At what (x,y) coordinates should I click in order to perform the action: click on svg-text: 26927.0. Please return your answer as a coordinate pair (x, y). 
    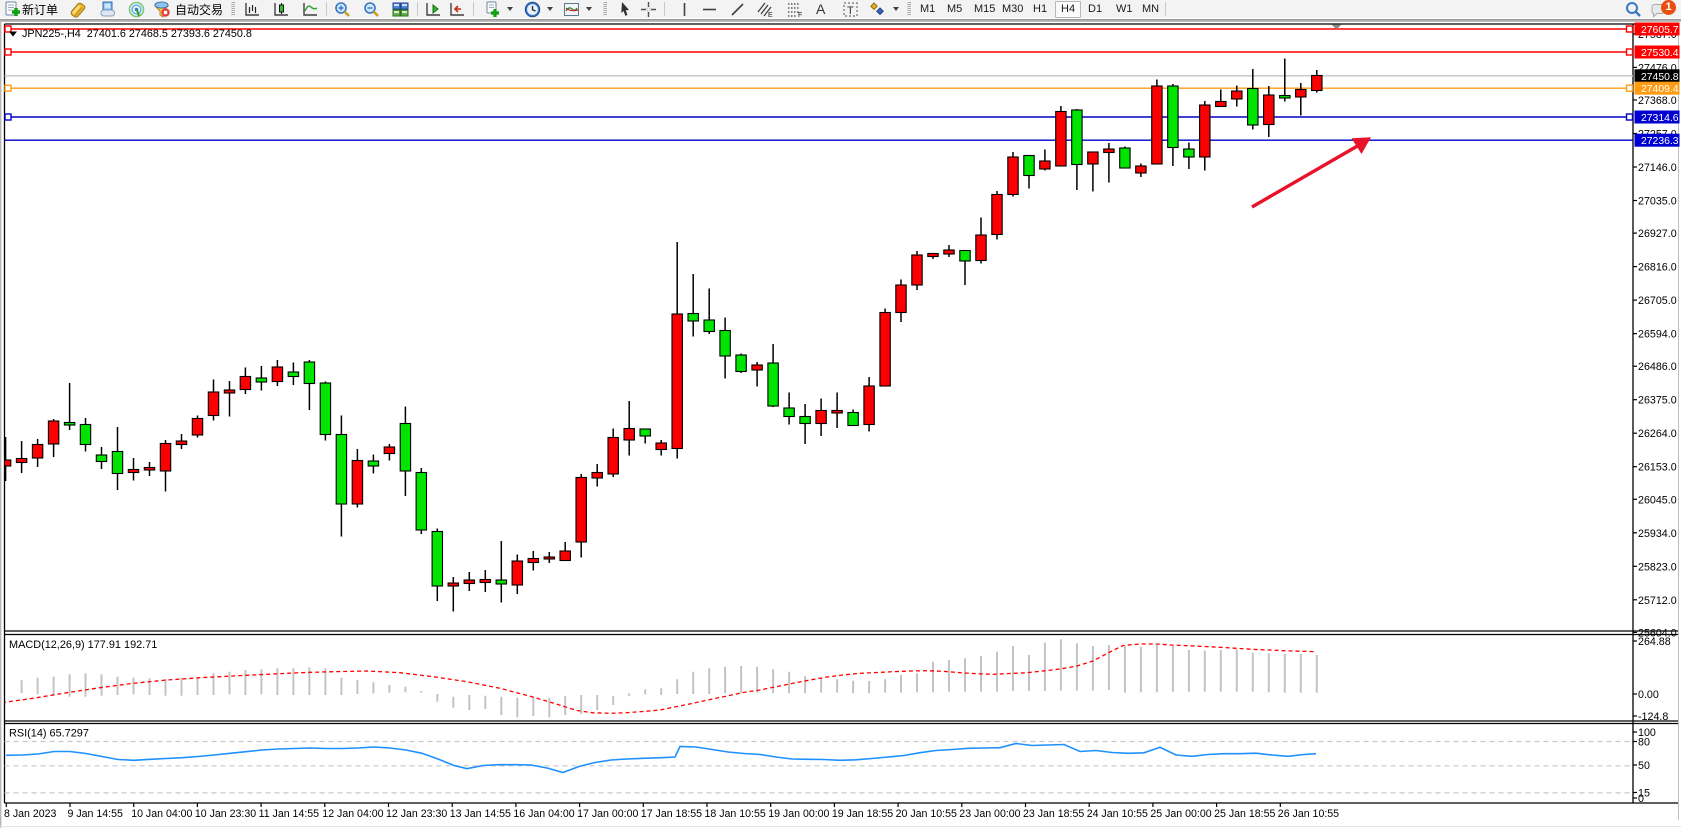
    Looking at the image, I should click on (1657, 234).